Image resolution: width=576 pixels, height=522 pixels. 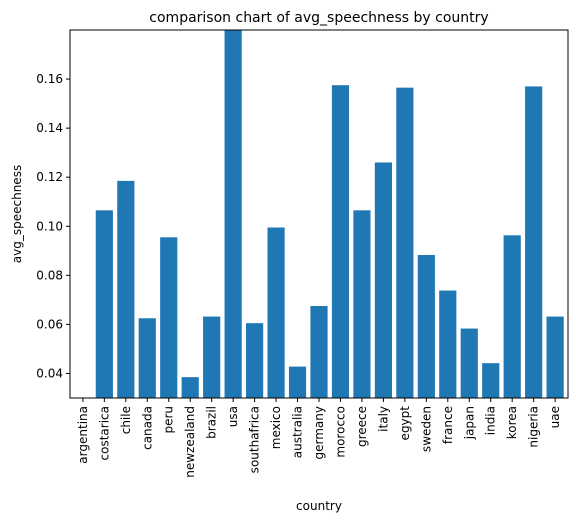 What do you see at coordinates (168, 354) in the screenshot?
I see `bar-peru` at bounding box center [168, 354].